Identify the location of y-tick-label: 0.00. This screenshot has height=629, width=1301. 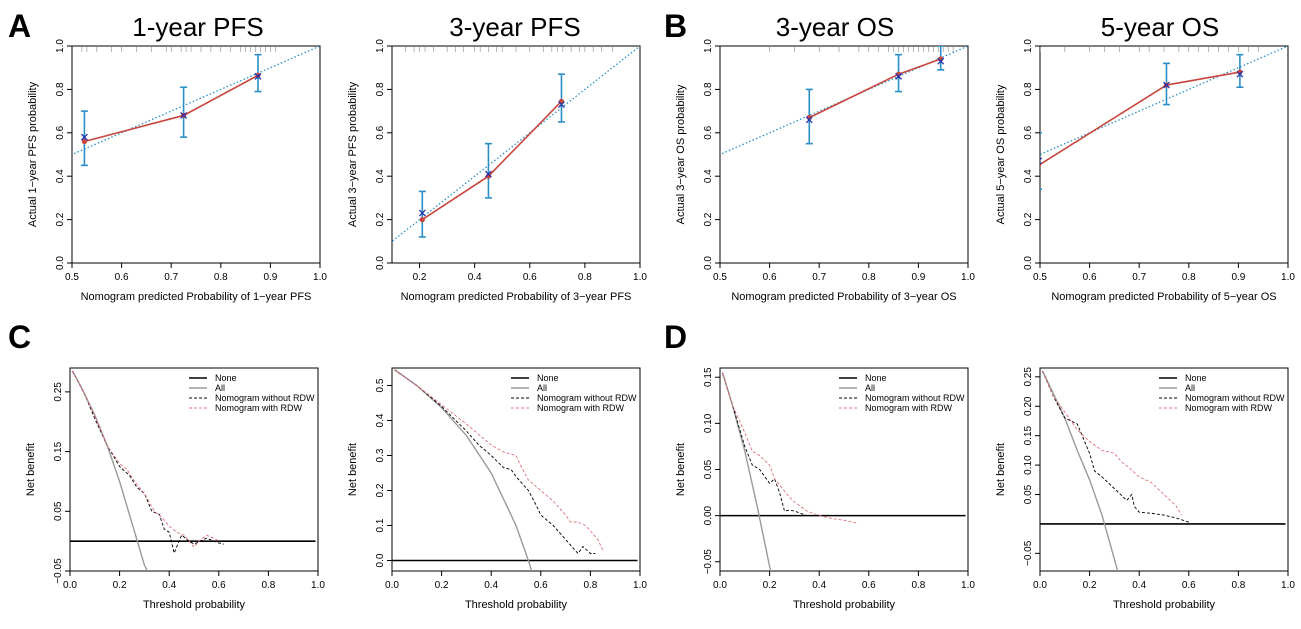
(708, 515).